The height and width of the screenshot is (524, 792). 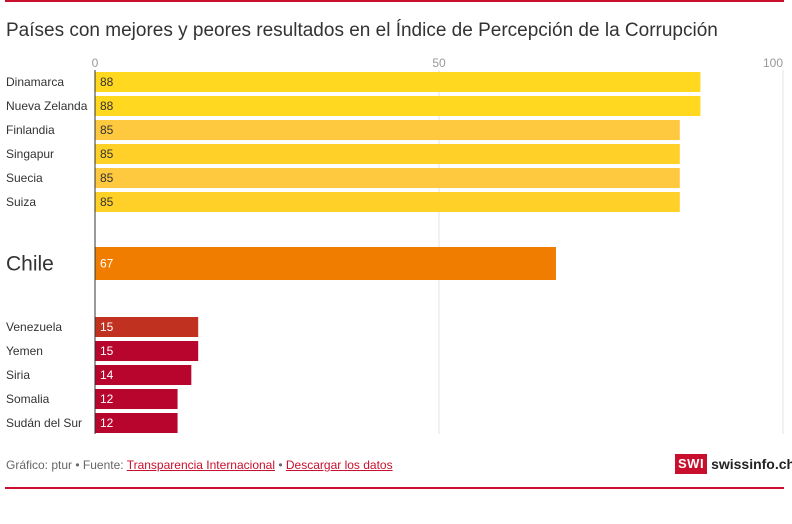 What do you see at coordinates (147, 327) in the screenshot?
I see `bar-venezuela` at bounding box center [147, 327].